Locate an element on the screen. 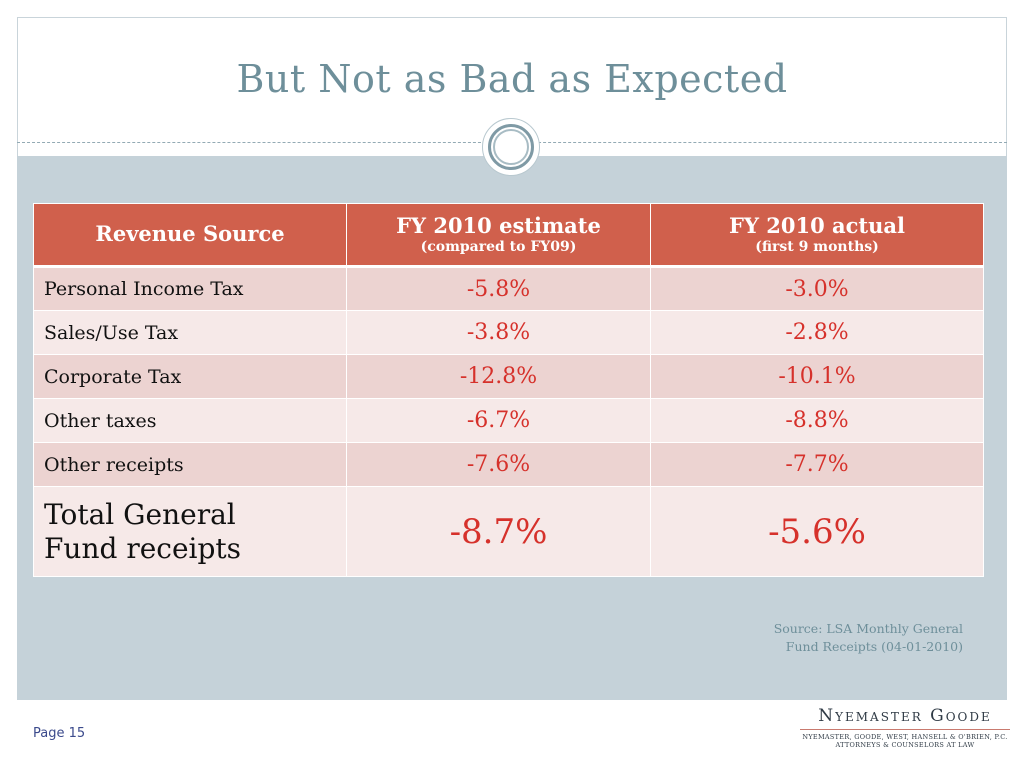 The image size is (1024, 768). slide-title: But Not as Bad as Expected is located at coordinates (512, 78).